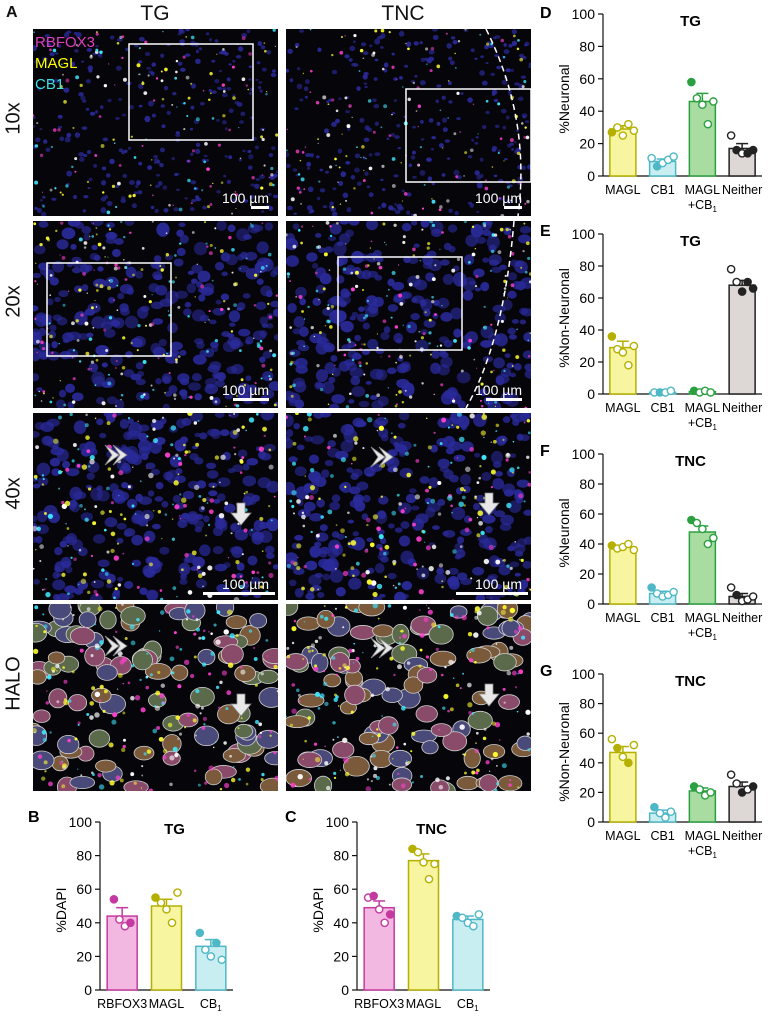 The height and width of the screenshot is (1018, 772). What do you see at coordinates (714, 637) in the screenshot?
I see `x-tick-subscript: 1` at bounding box center [714, 637].